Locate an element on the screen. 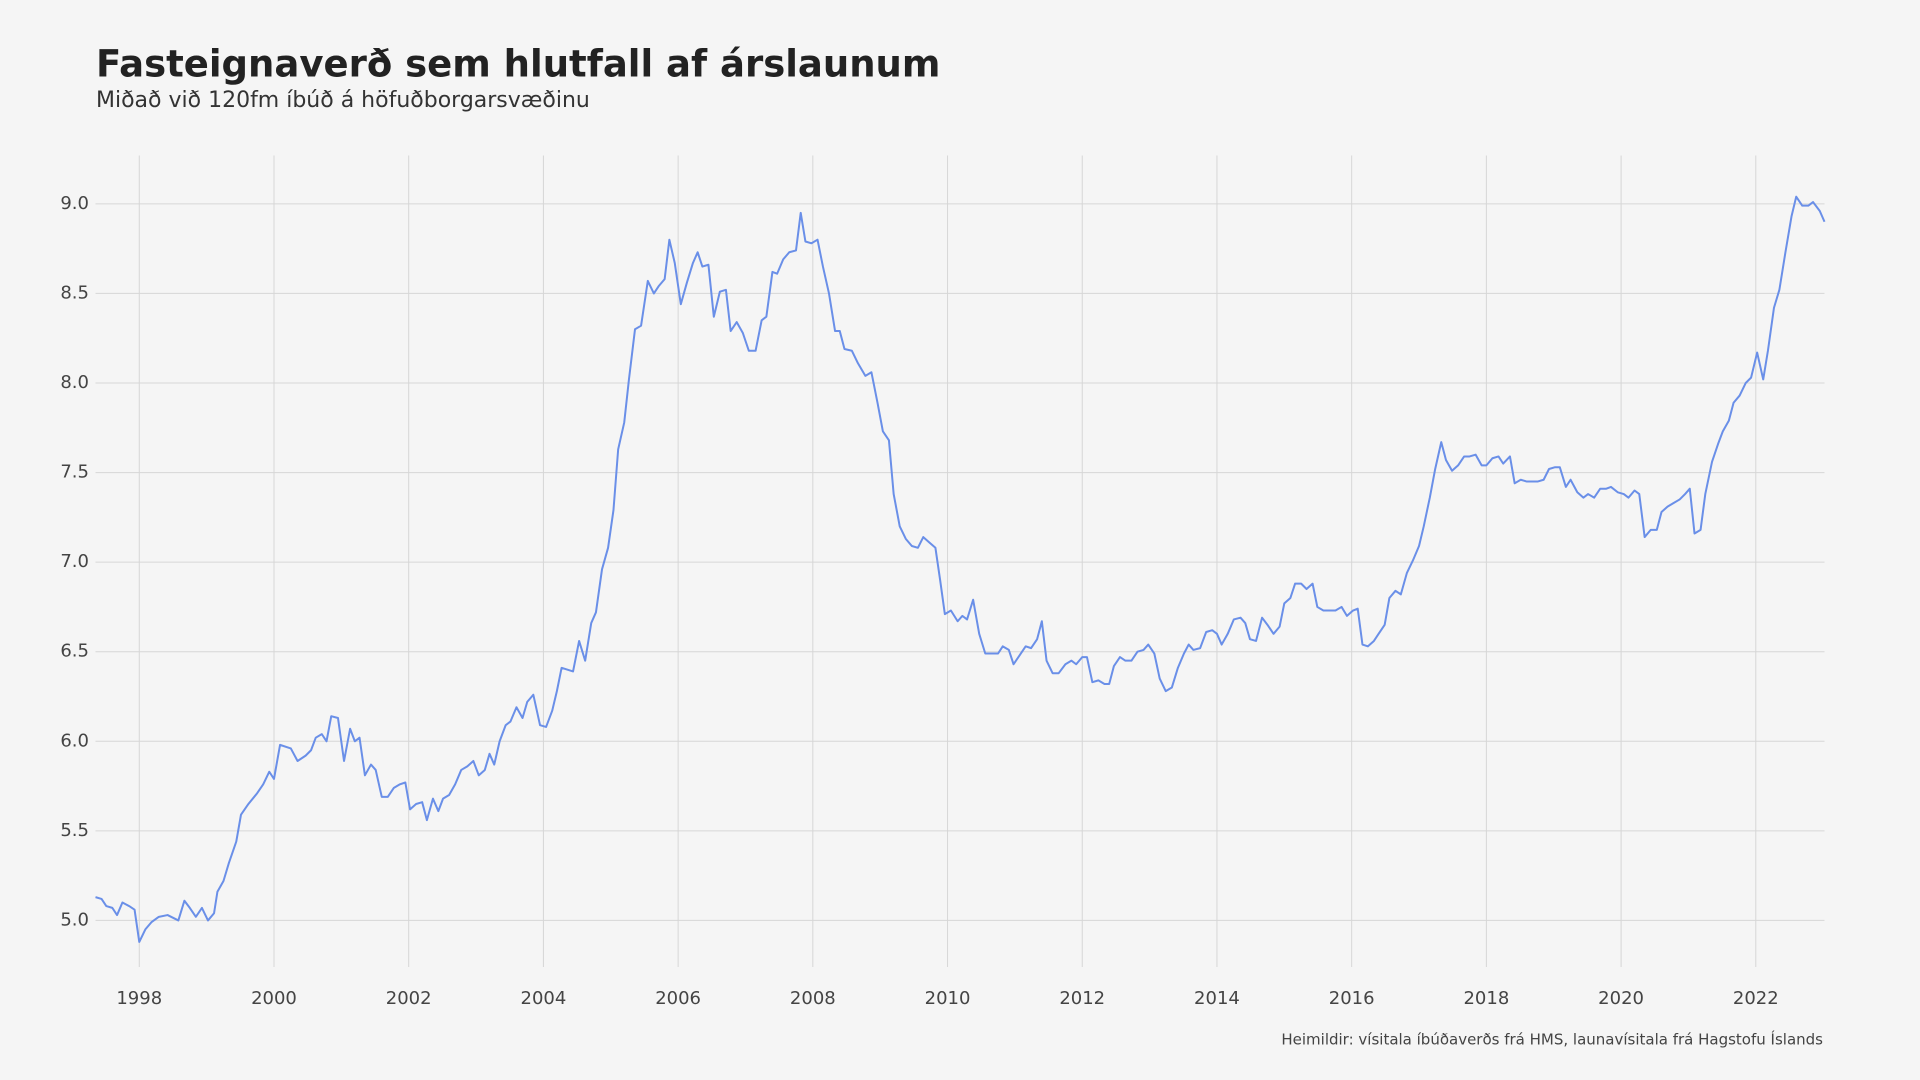  x-tick-label: 2022 is located at coordinates (1756, 998).